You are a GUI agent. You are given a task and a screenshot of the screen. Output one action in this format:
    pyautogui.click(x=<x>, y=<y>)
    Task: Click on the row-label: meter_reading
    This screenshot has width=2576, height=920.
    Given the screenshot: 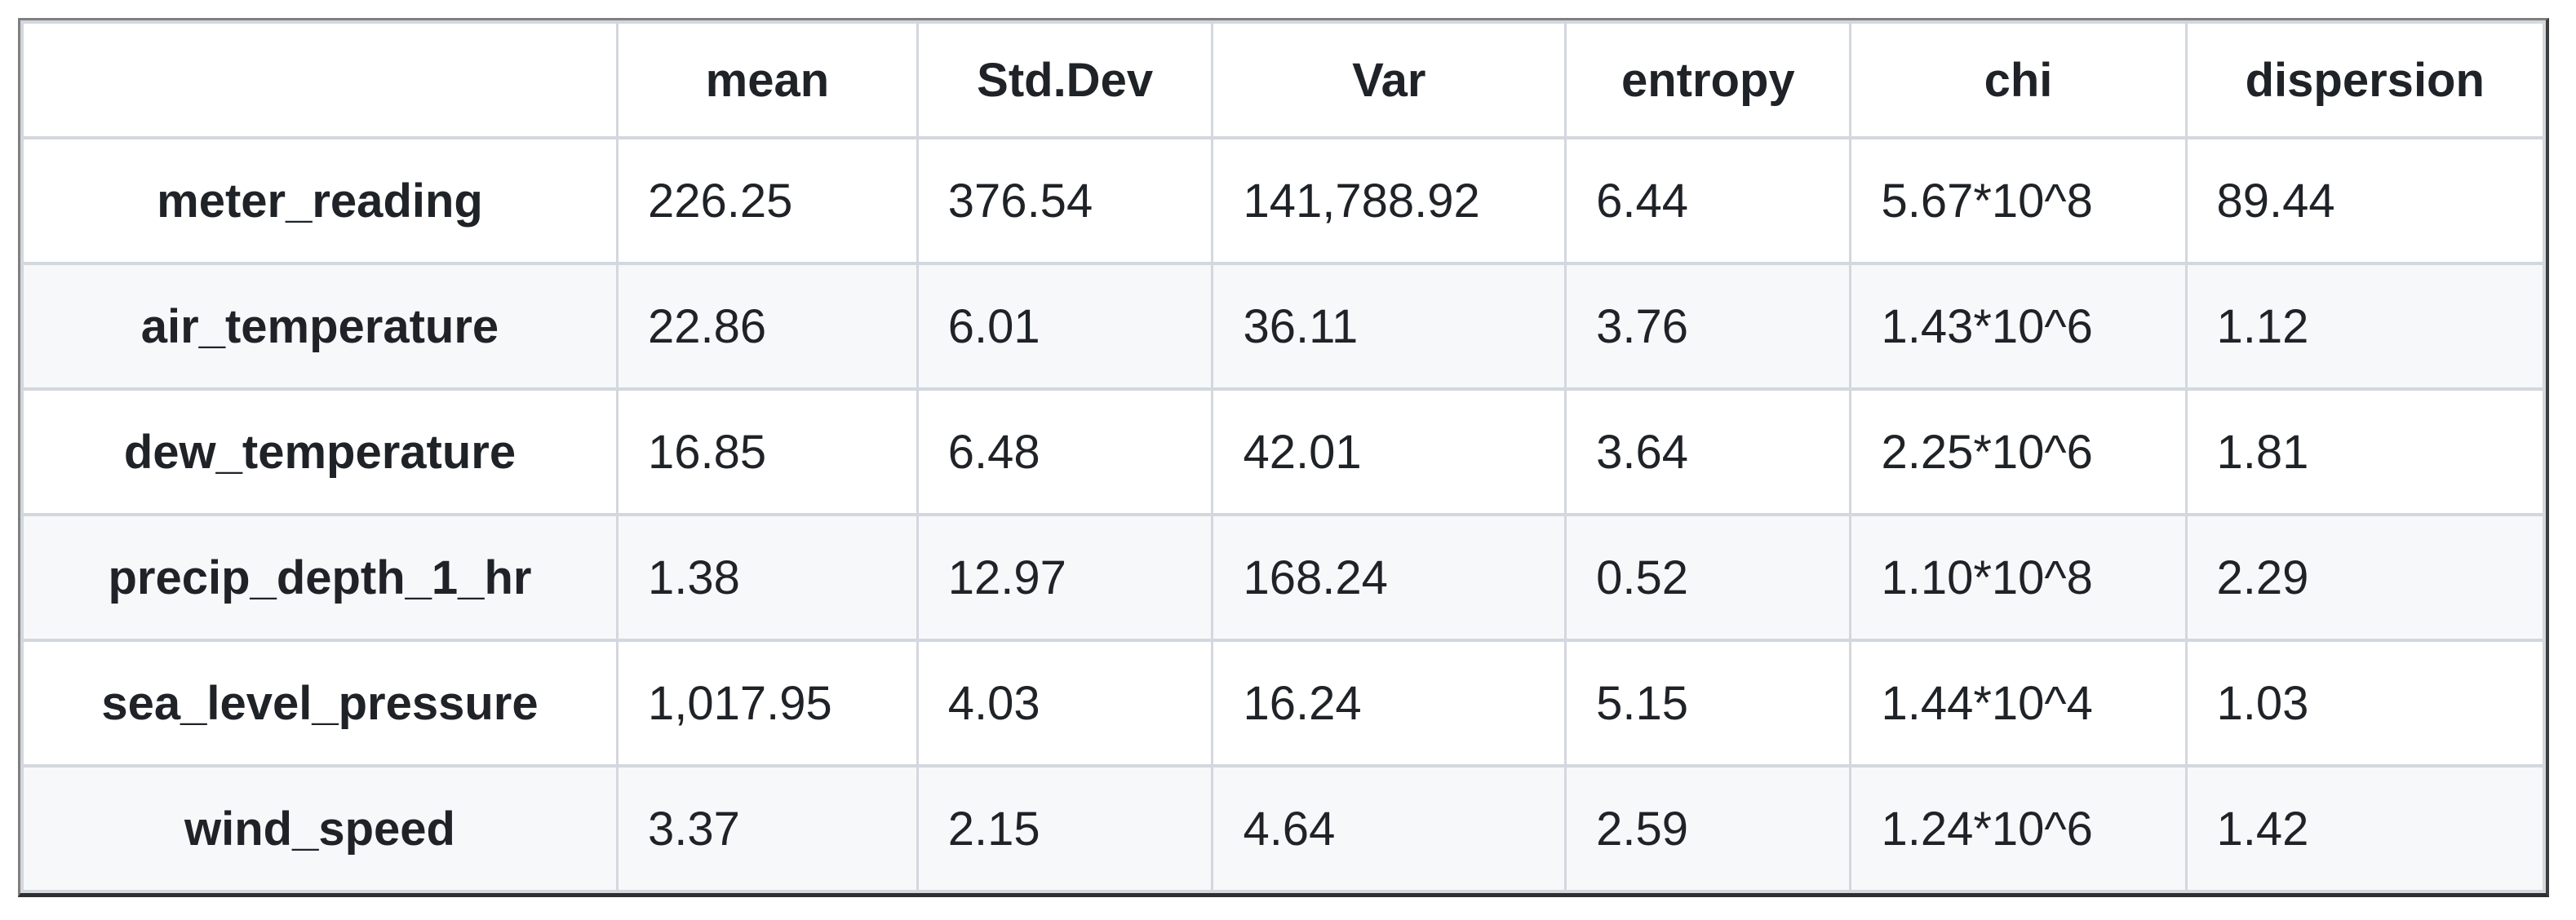 What is the action you would take?
    pyautogui.click(x=319, y=200)
    